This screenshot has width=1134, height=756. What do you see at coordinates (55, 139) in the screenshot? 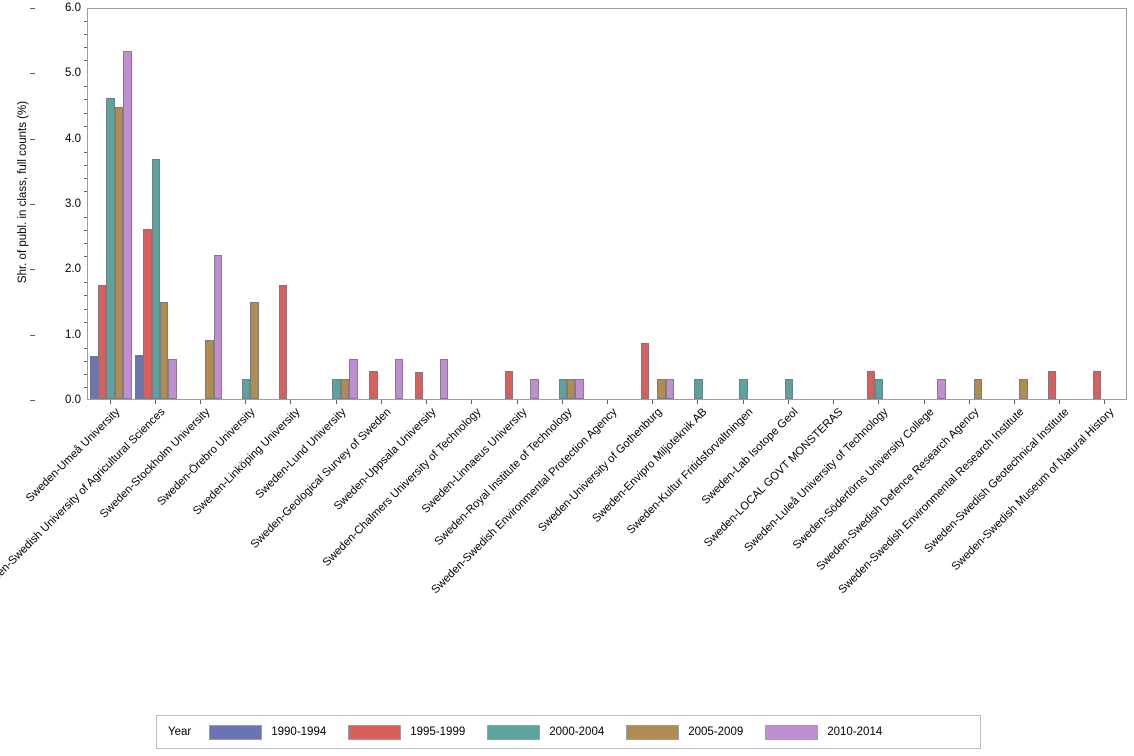
I see `y-axis-tick-label: 4.0` at bounding box center [55, 139].